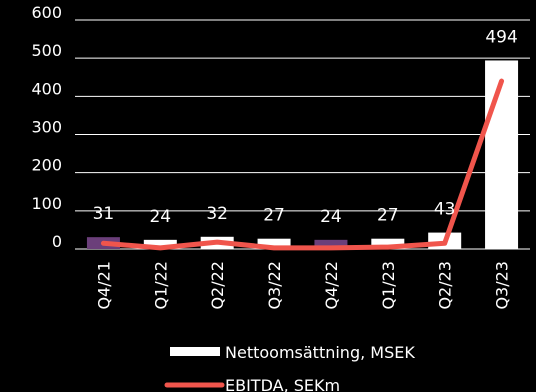  What do you see at coordinates (217, 285) in the screenshot?
I see `x-tick-label-Q2-22: Q2/22` at bounding box center [217, 285].